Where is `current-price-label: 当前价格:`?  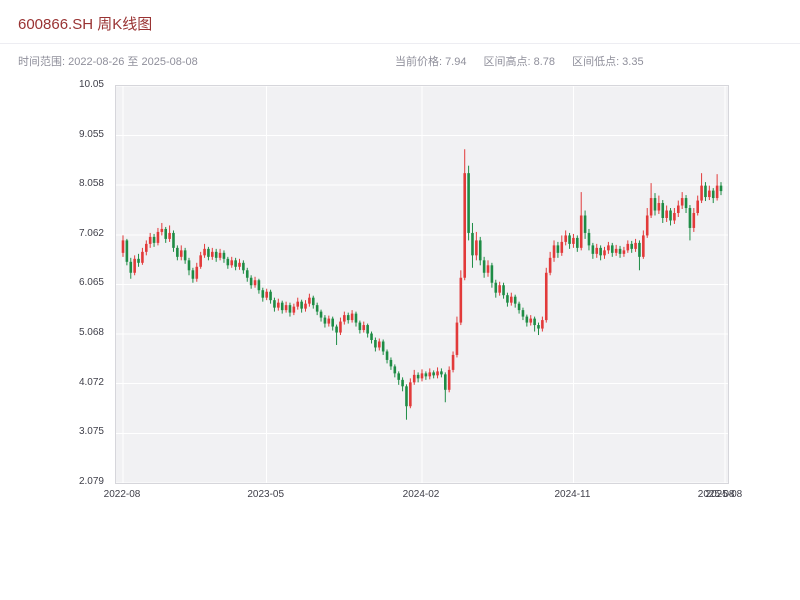 current-price-label: 当前价格: is located at coordinates (419, 62).